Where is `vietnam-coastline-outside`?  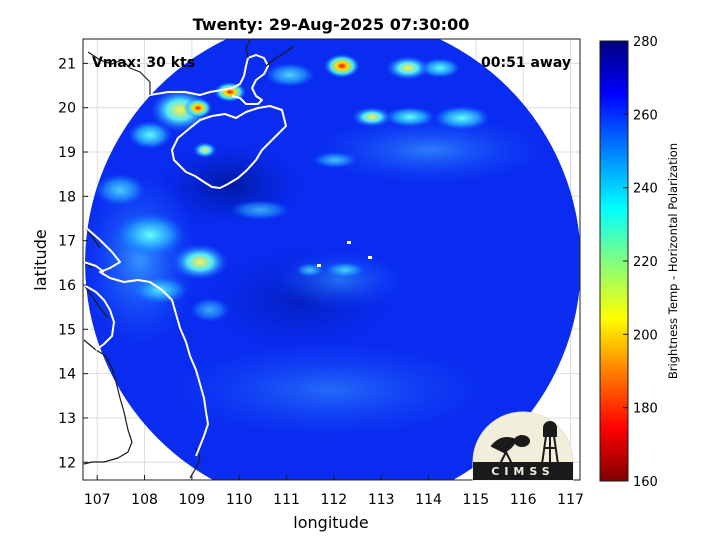
vietnam-coastline-outside is located at coordinates (142, 352).